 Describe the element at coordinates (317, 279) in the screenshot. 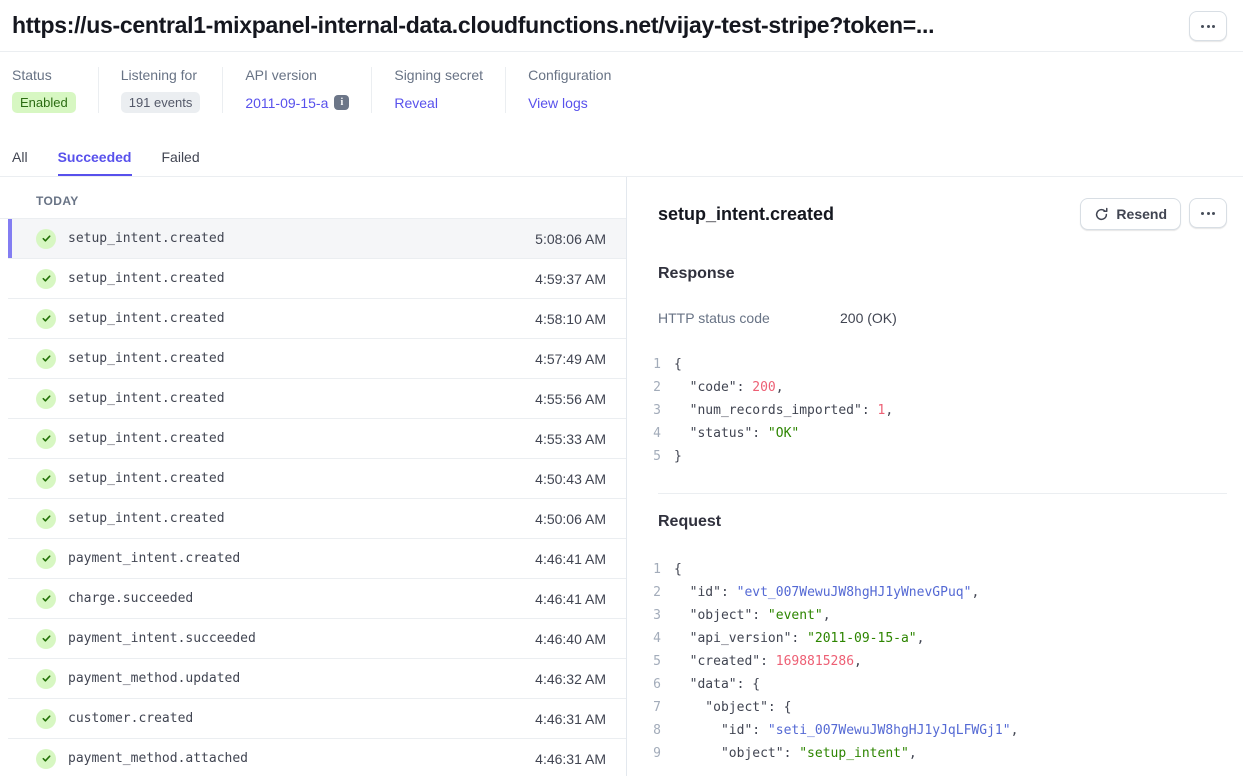

I see `event-row: setup_intent.created 4:59:37 AM` at that location.